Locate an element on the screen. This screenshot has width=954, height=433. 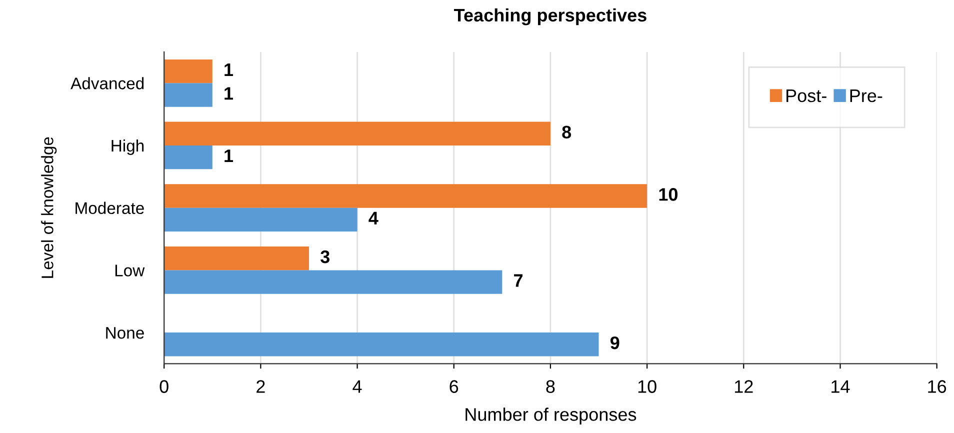
x-axis-title: Number of responses is located at coordinates (551, 416).